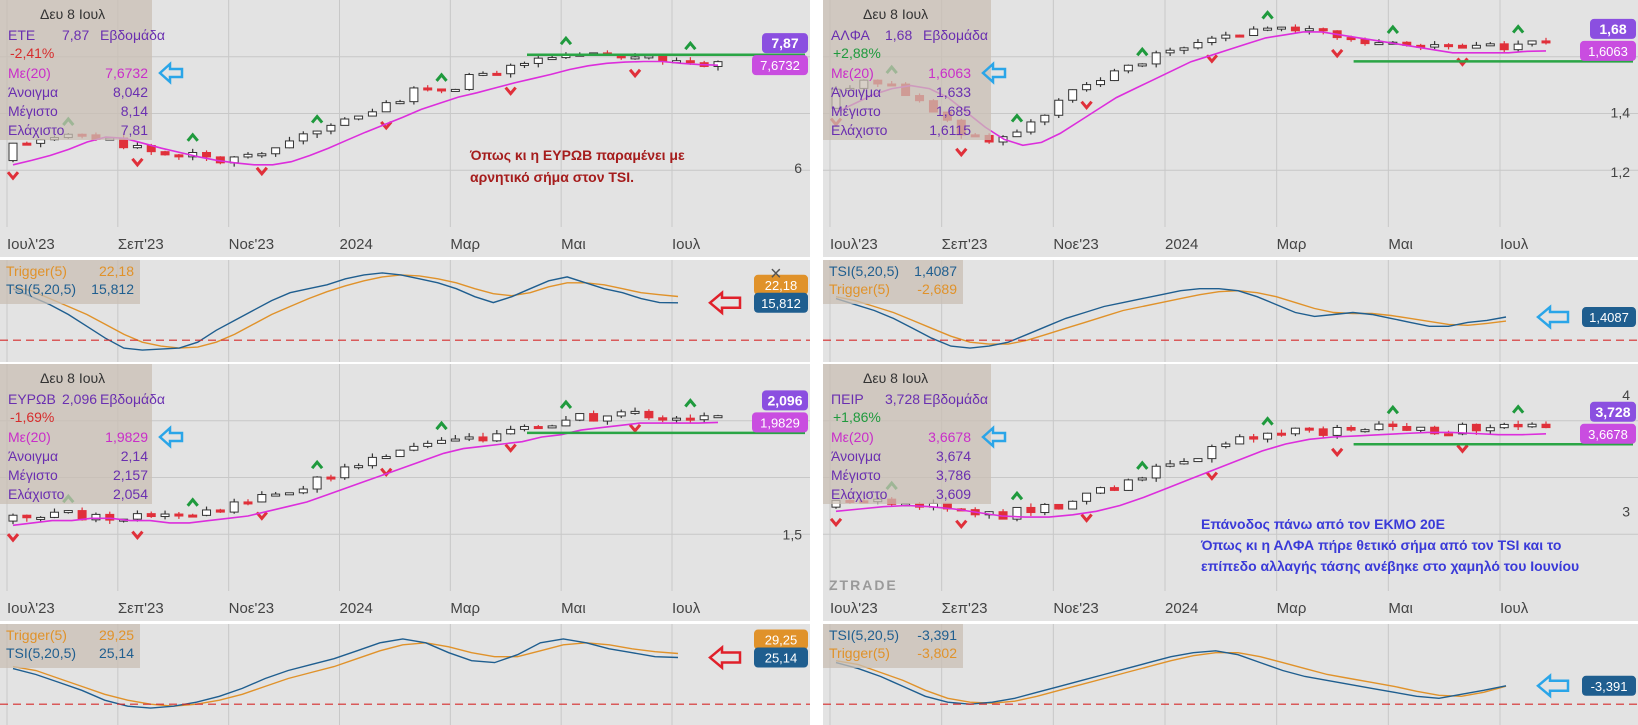 The image size is (1638, 725). I want to click on info-ma-label: Με(20), so click(852, 73).